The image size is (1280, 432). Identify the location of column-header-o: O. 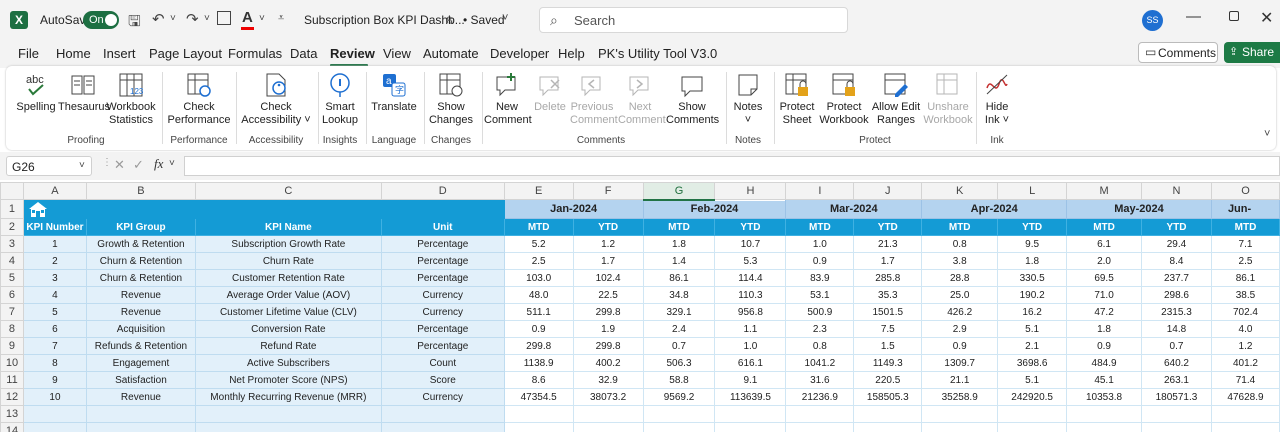
(1245, 191).